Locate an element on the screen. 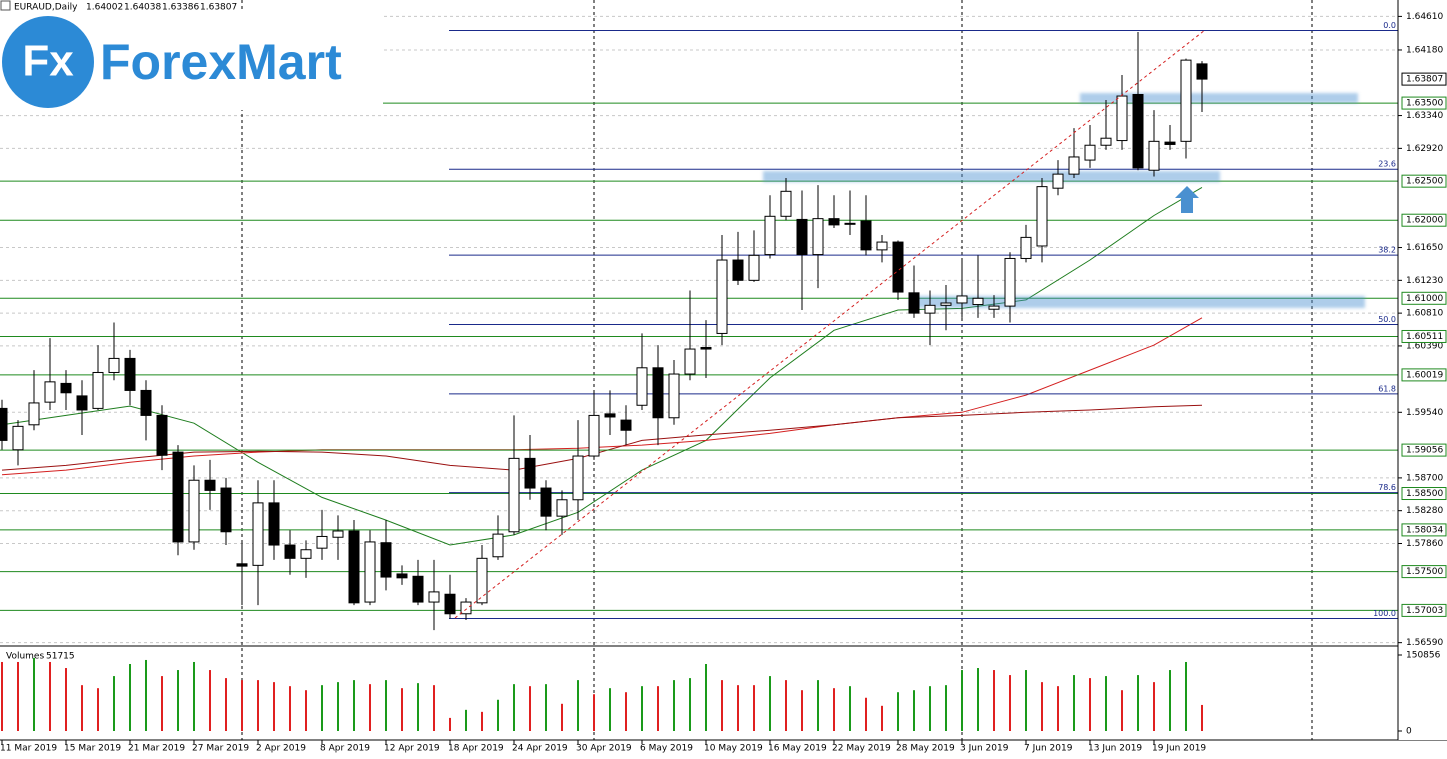  y-tick-label: 1.62920 is located at coordinates (1424, 149).